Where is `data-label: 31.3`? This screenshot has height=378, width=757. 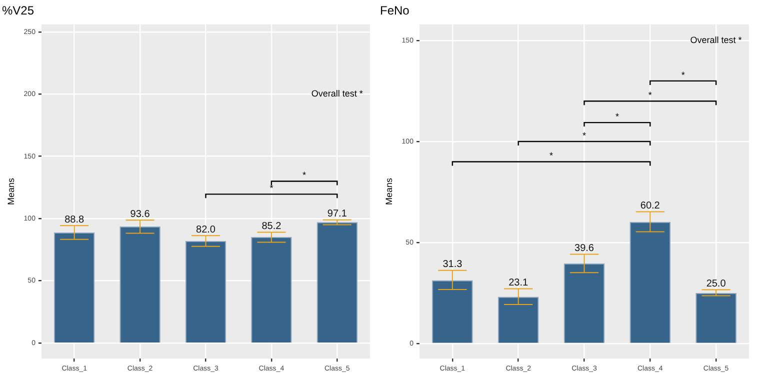
data-label: 31.3 is located at coordinates (452, 264).